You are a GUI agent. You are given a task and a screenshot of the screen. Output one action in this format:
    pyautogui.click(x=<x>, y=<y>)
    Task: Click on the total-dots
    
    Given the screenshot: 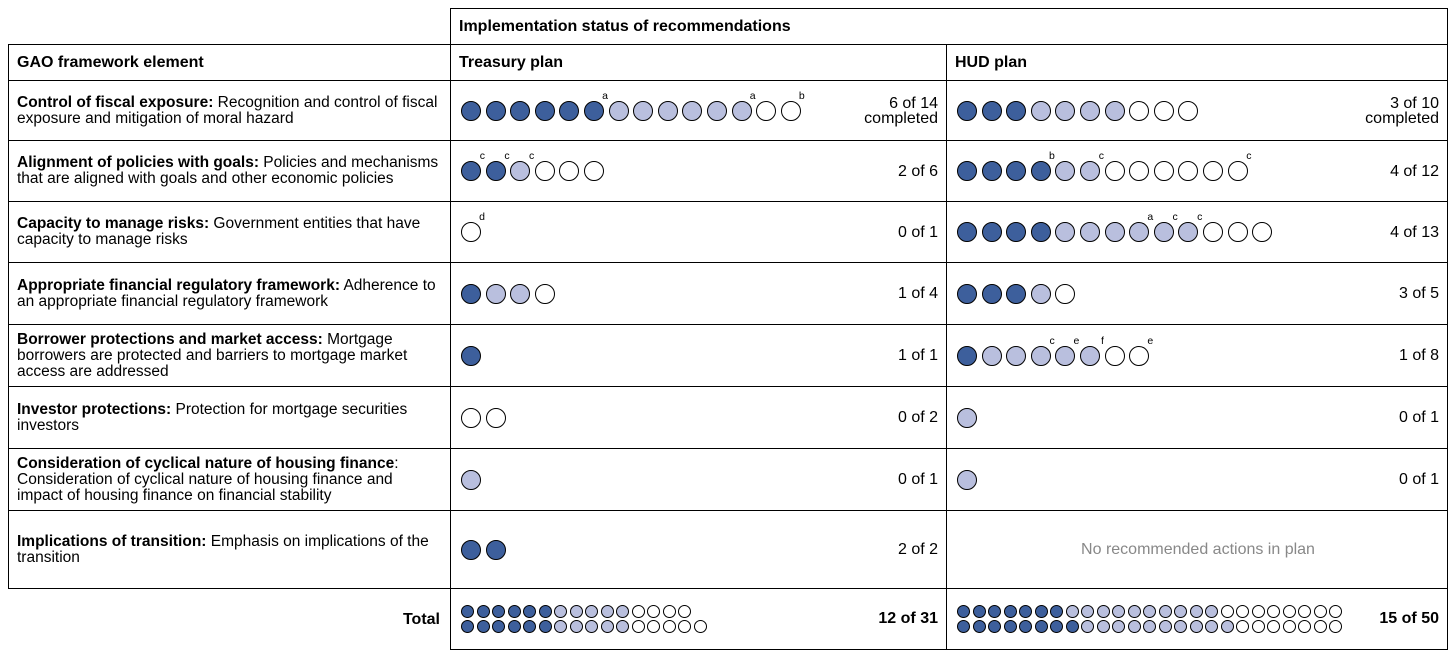 What is the action you would take?
    pyautogui.click(x=1149, y=619)
    